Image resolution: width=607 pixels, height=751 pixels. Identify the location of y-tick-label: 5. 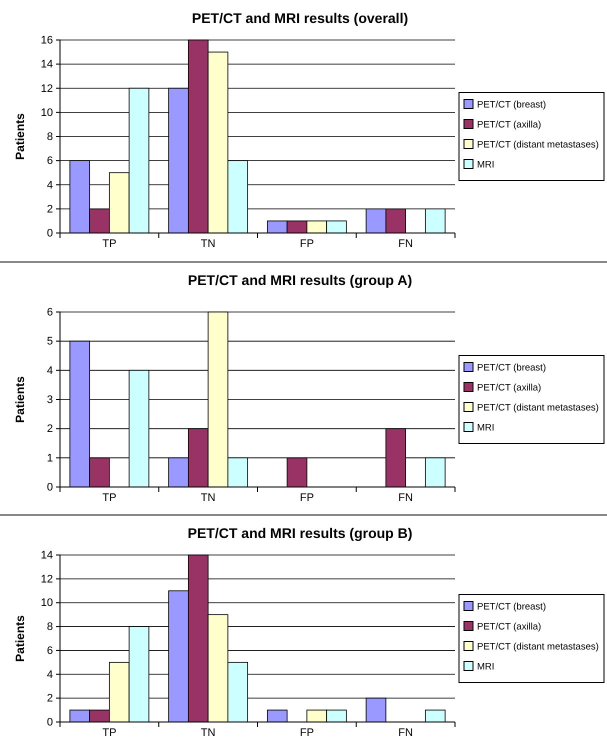
(49, 342).